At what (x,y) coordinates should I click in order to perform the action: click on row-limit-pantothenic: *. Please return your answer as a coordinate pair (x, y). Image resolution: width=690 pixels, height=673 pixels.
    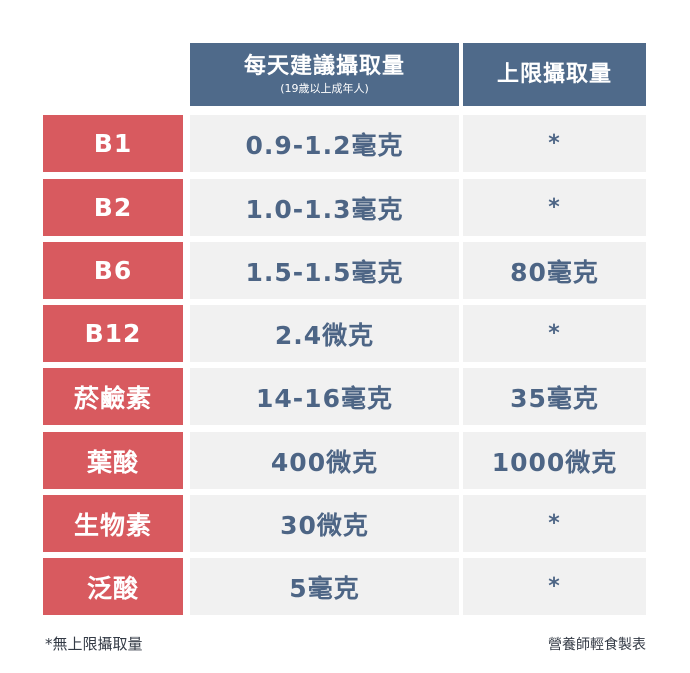
    Looking at the image, I should click on (554, 586).